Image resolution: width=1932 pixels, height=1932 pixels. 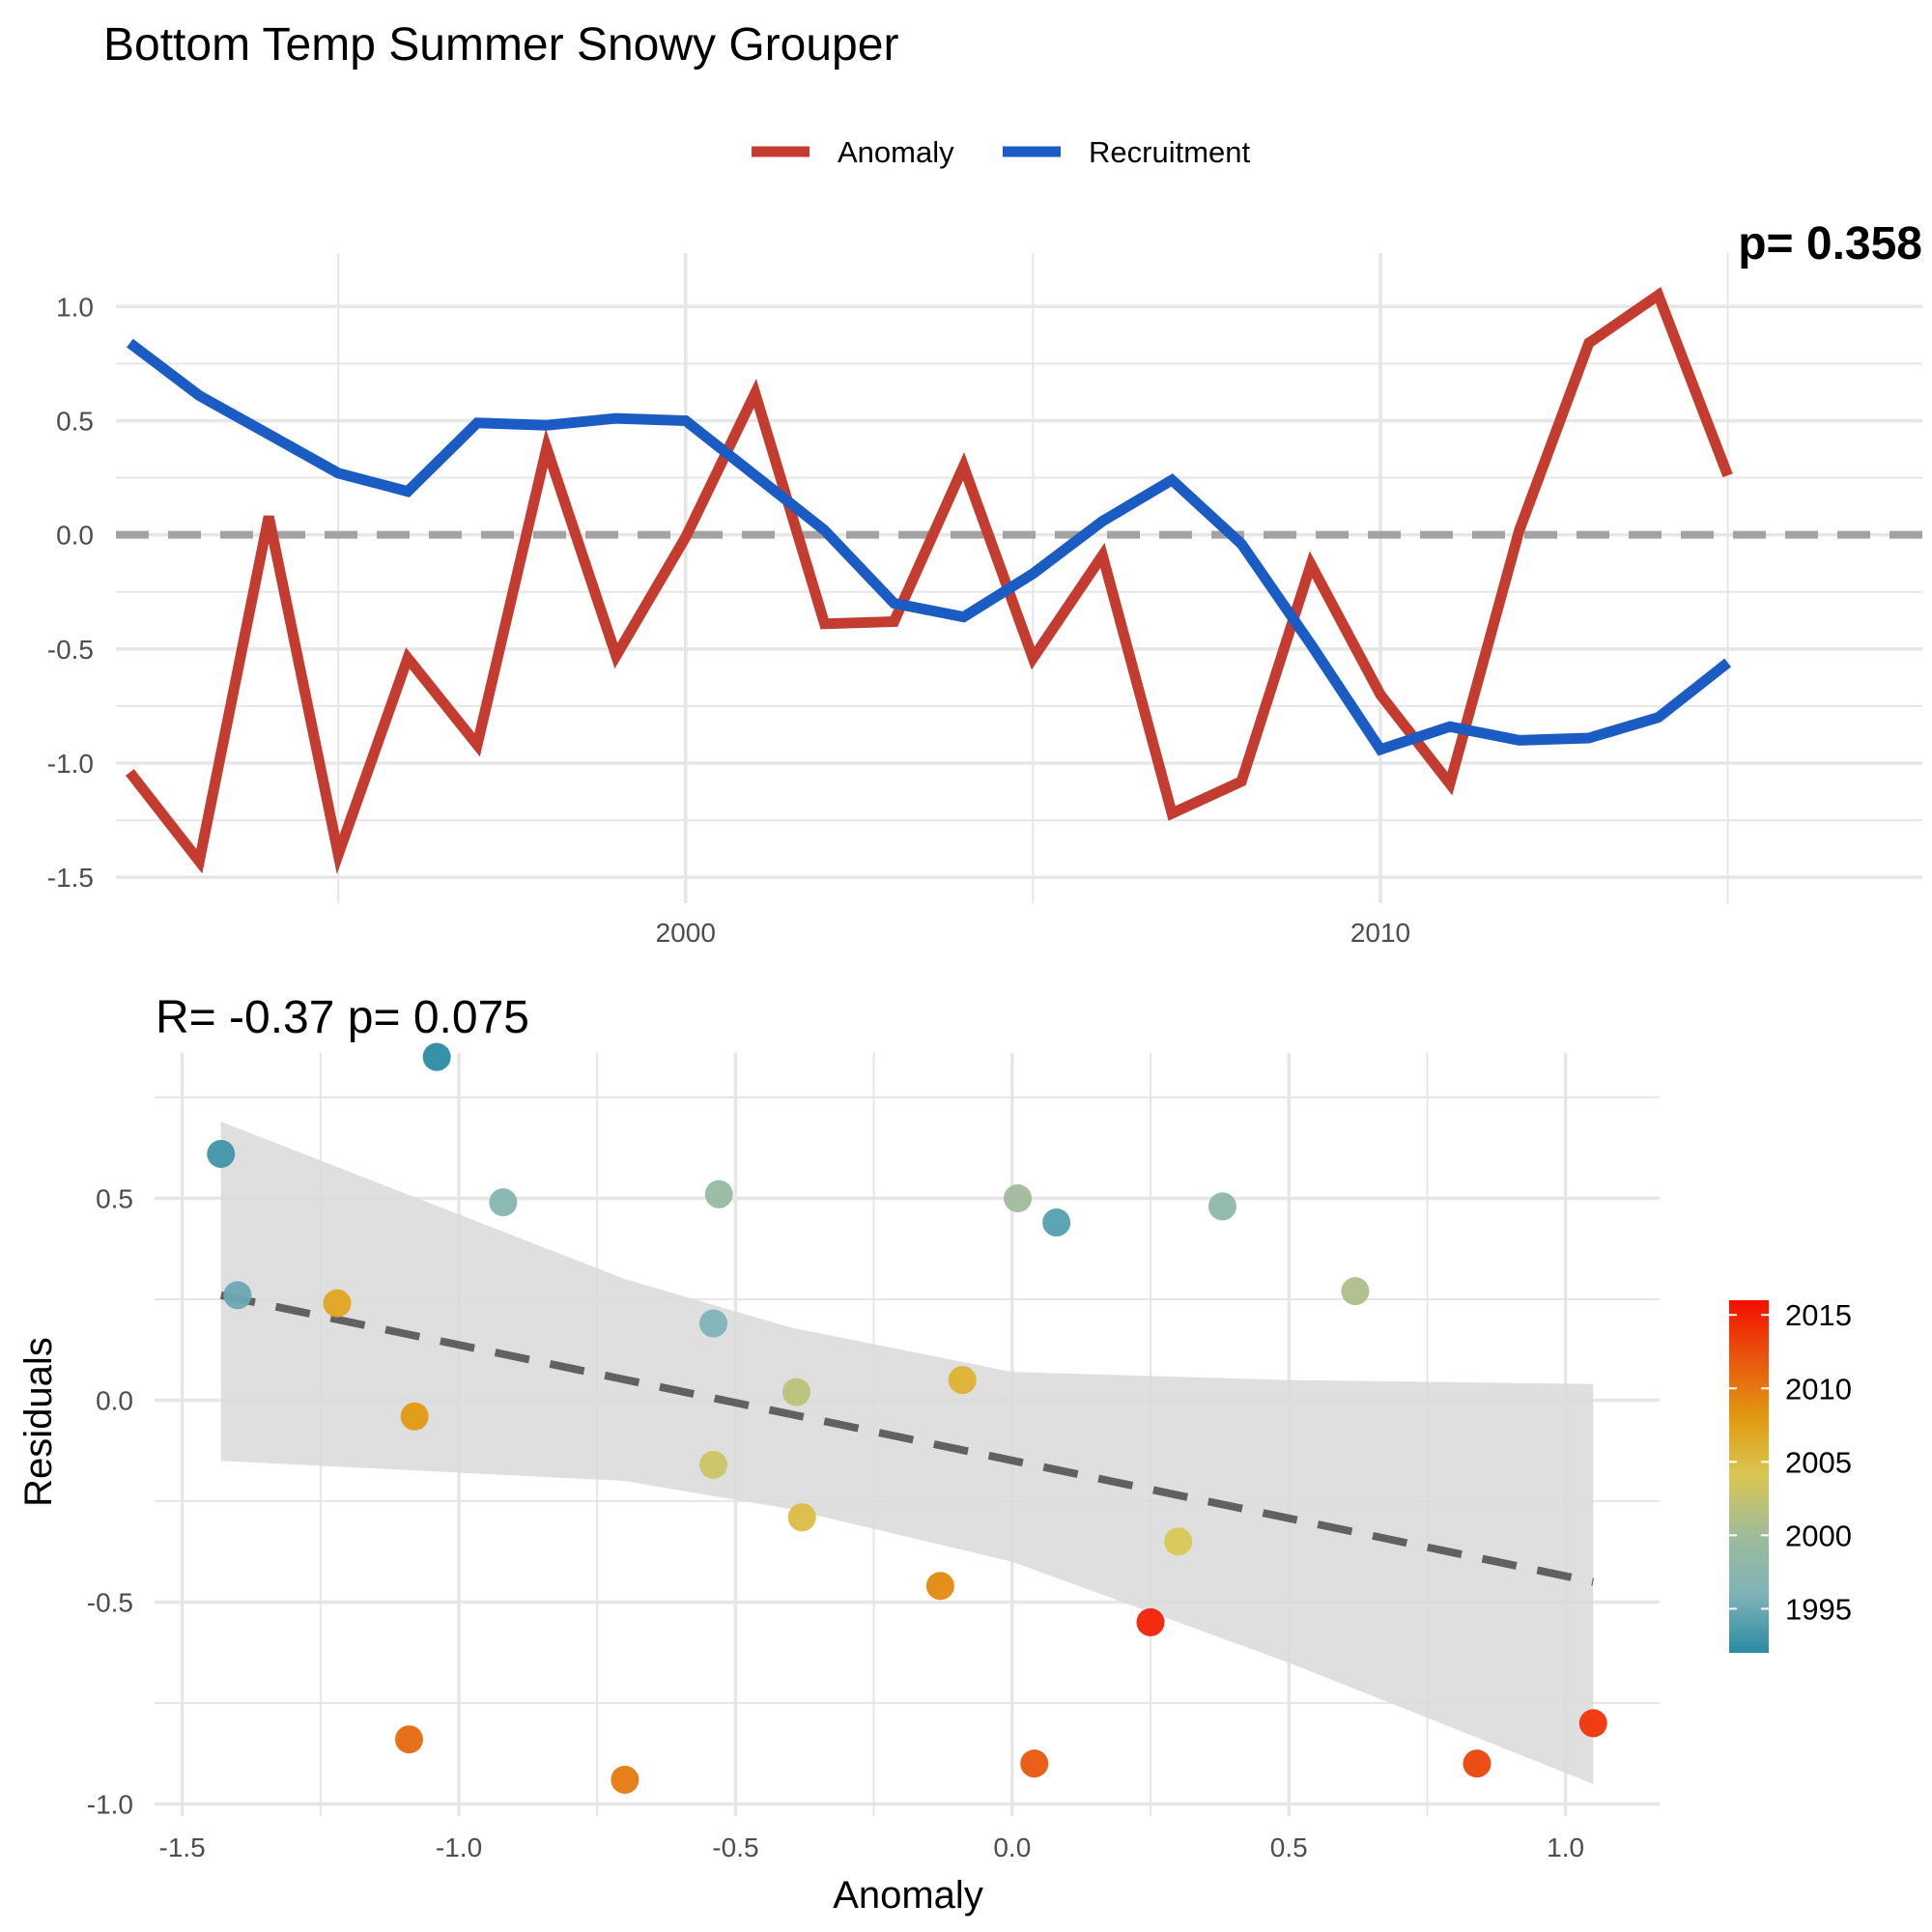 I want to click on bottom-x-tick-label: 0.5, so click(x=1289, y=1847).